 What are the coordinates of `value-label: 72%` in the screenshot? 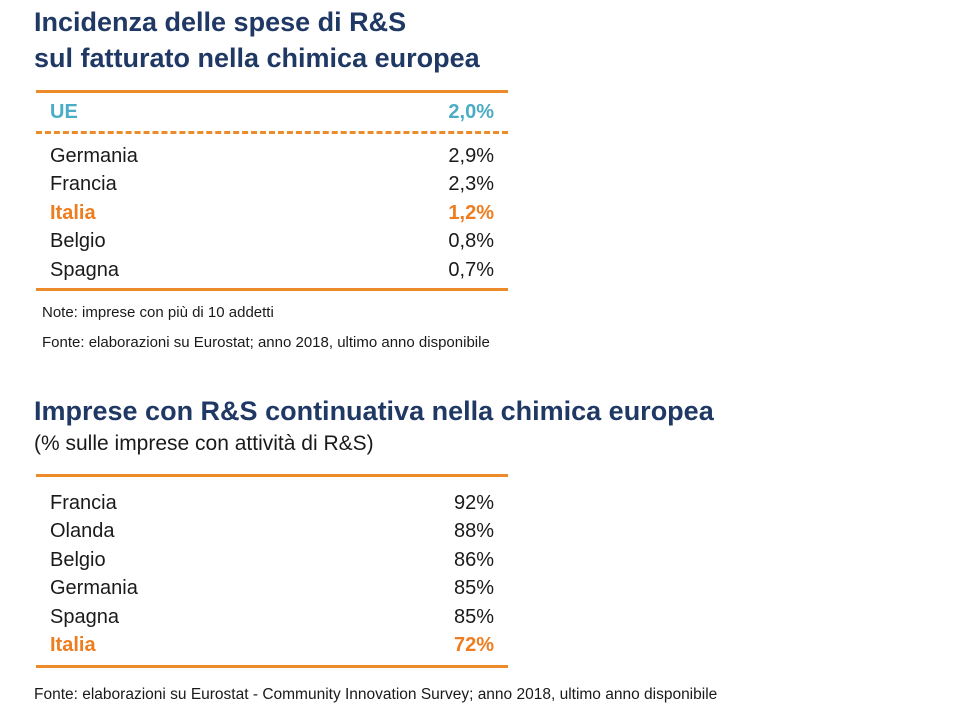 It's located at (473, 645).